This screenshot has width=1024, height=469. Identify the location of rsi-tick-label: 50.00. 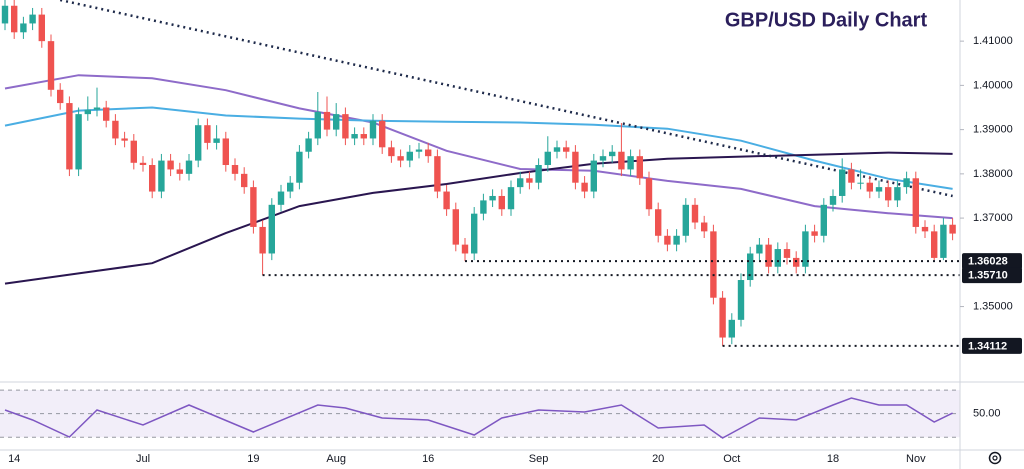
(987, 414).